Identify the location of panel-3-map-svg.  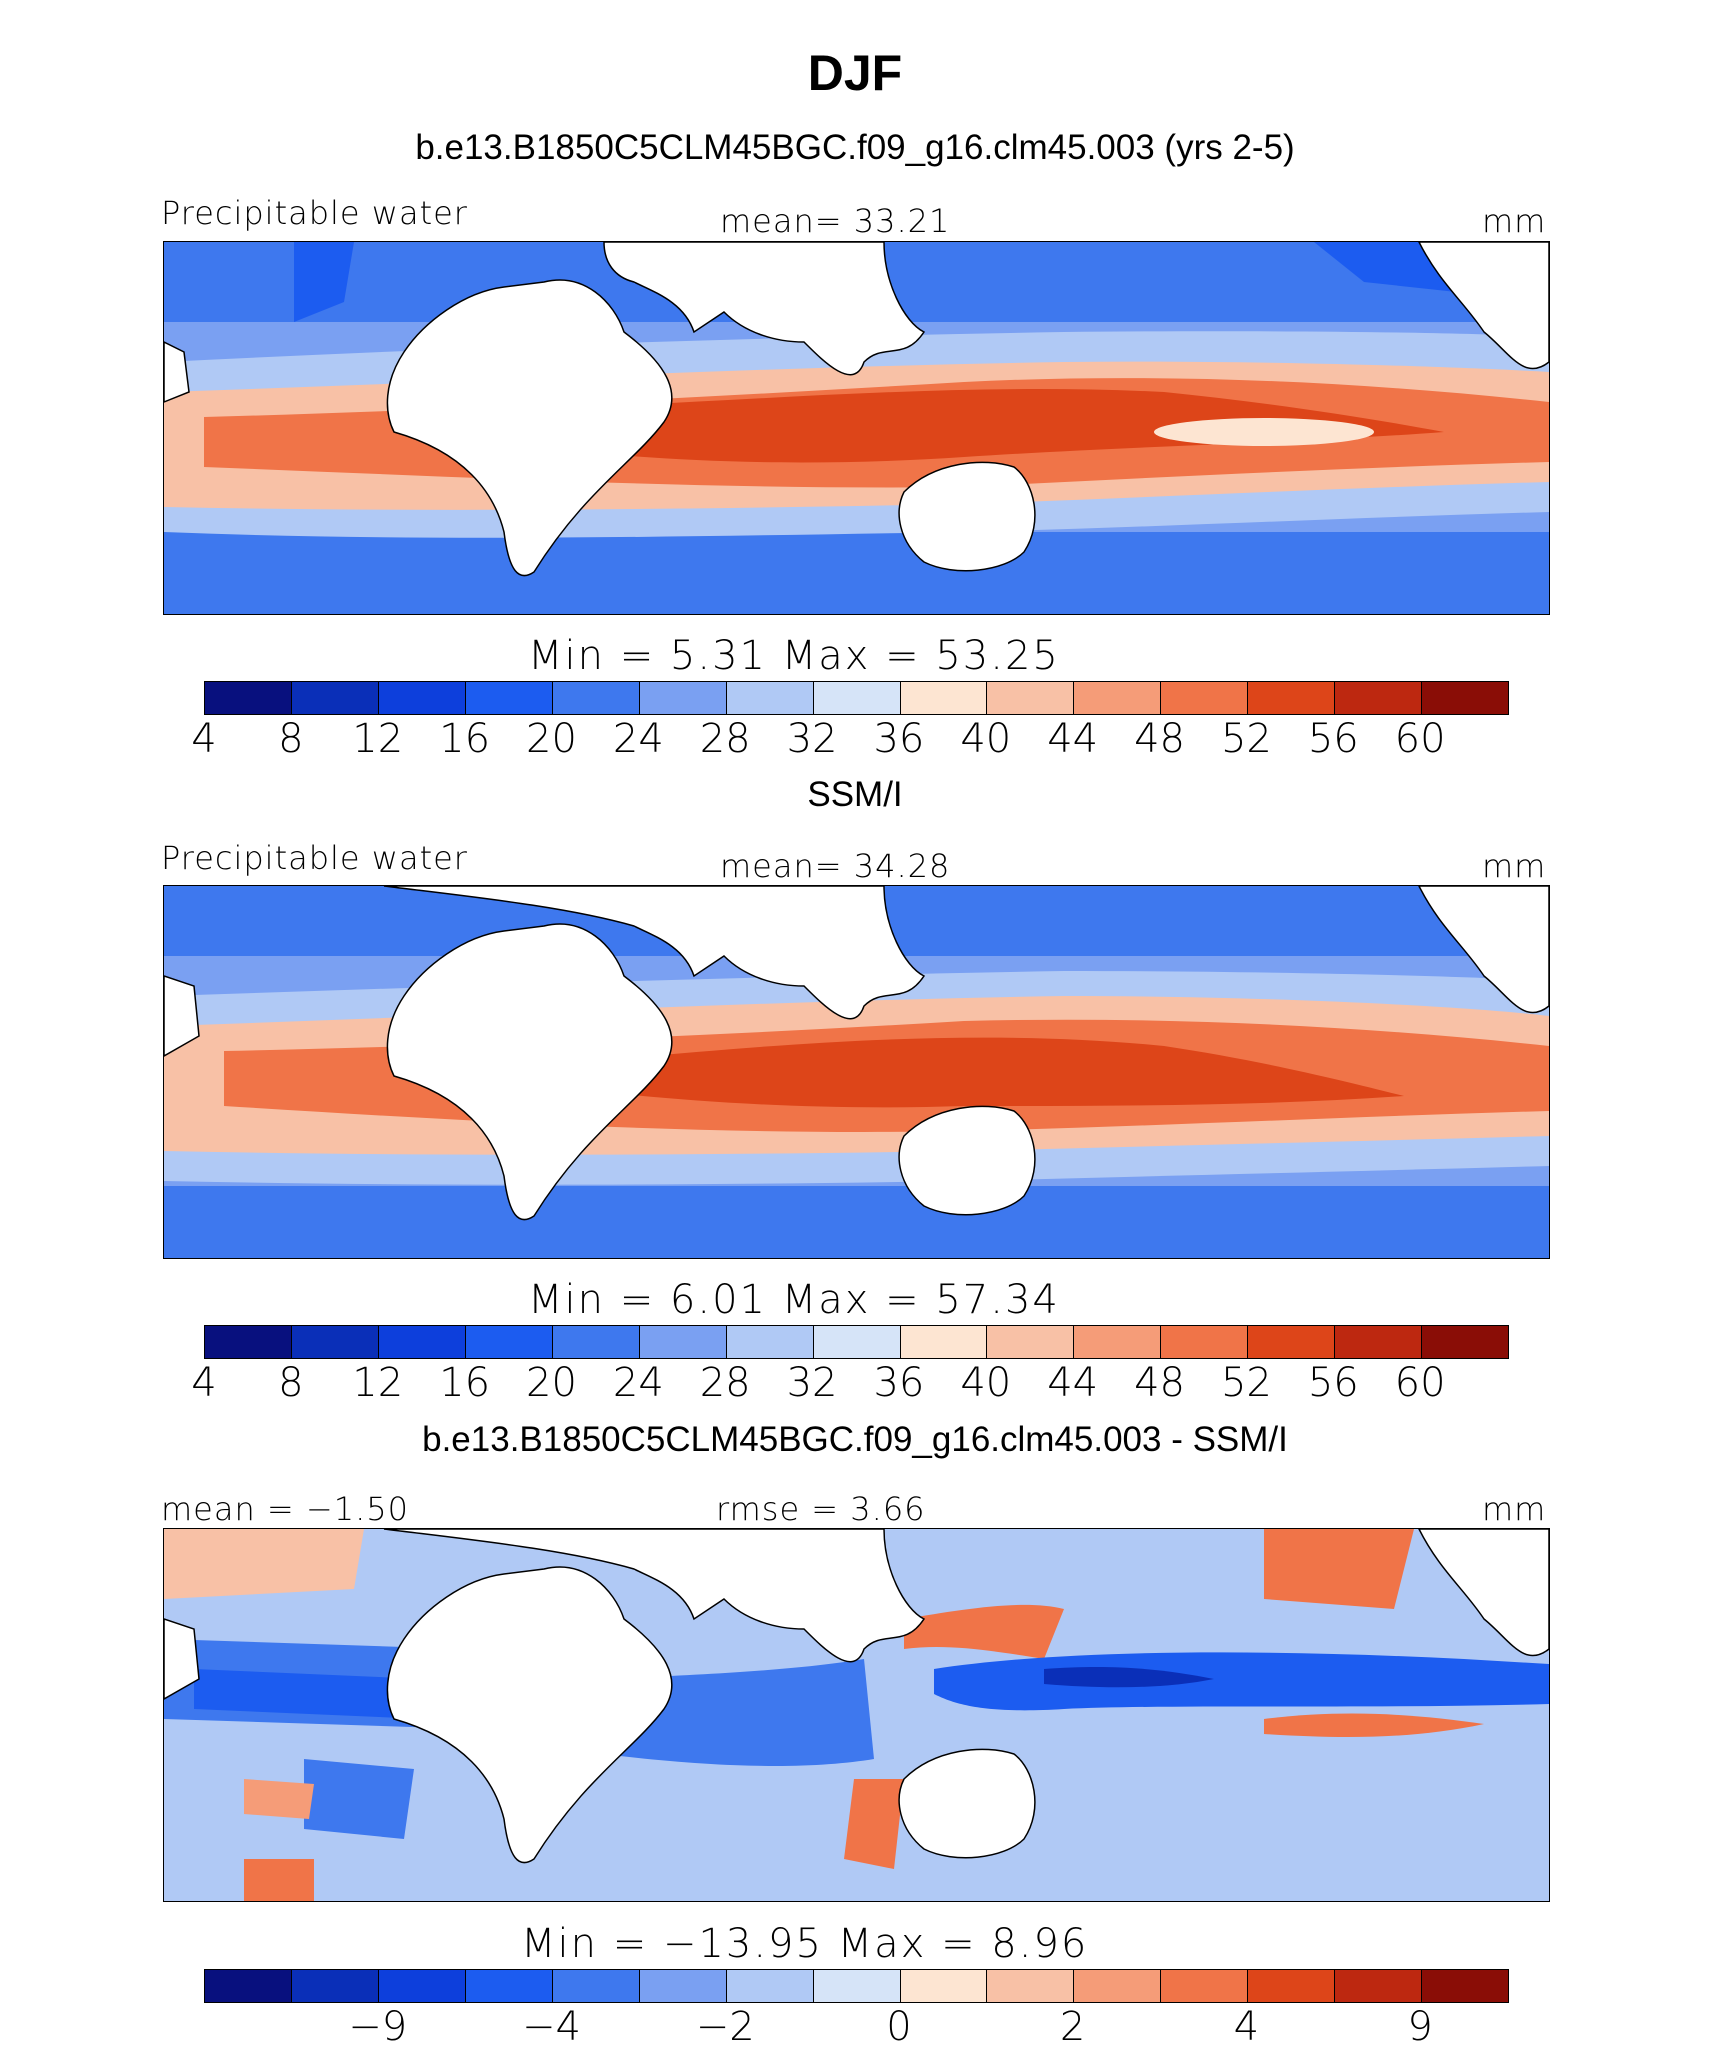
(856, 1715).